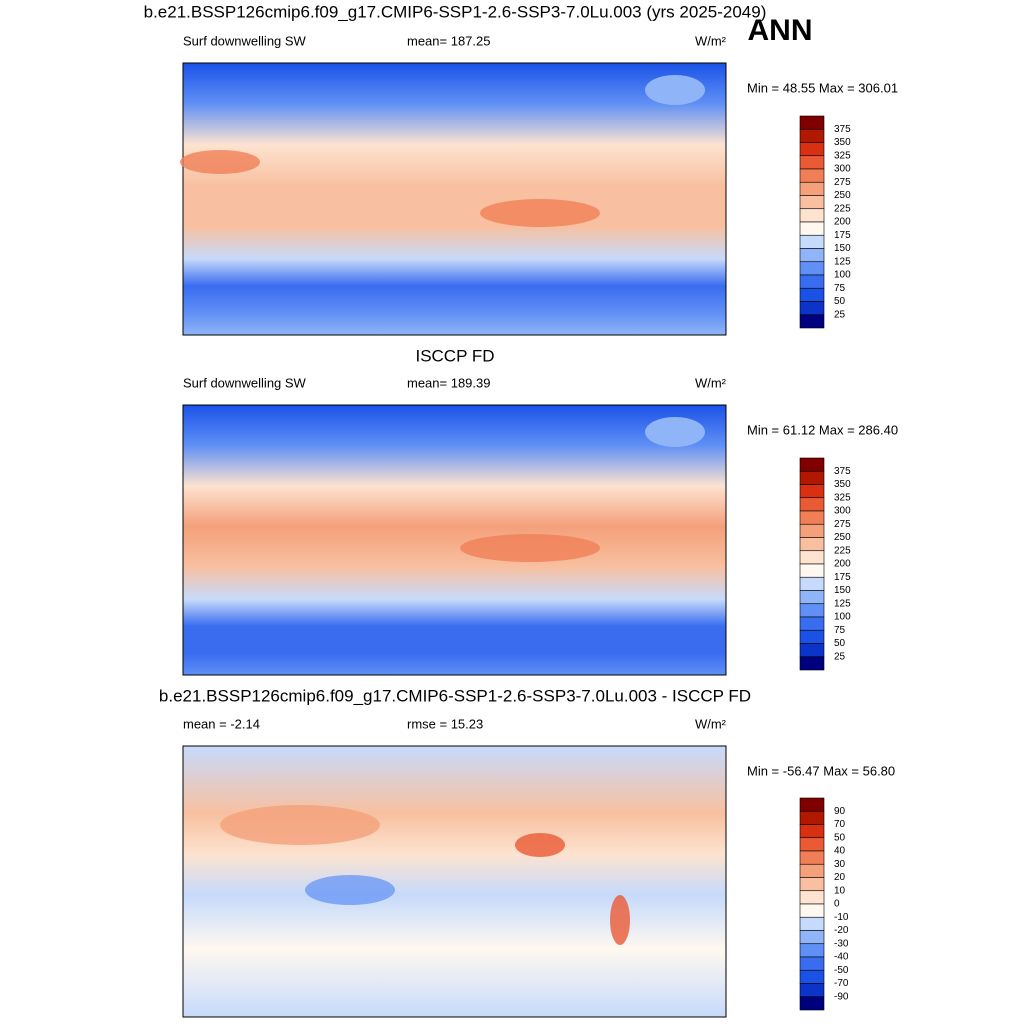 The height and width of the screenshot is (1029, 1024). Describe the element at coordinates (454, 355) in the screenshot. I see `panel-title: ISCCP FD` at that location.